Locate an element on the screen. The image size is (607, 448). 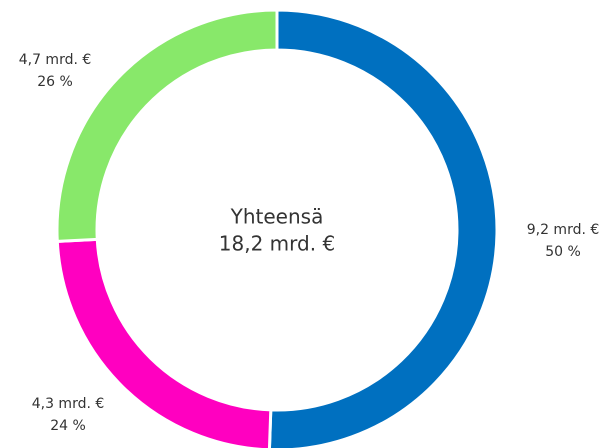
value-label: 4,3 mrd. € is located at coordinates (68, 404).